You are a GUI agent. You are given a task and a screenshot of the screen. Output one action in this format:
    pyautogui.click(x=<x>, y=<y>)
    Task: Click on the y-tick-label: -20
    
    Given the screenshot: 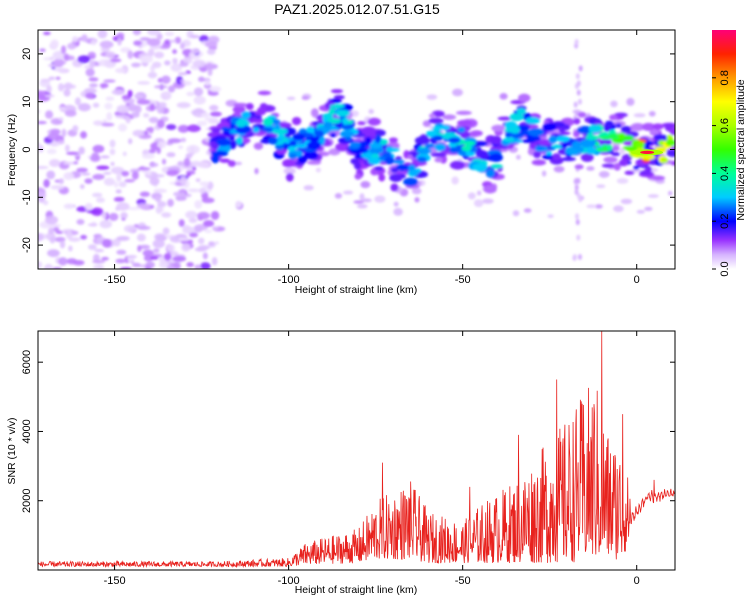 What is the action you would take?
    pyautogui.click(x=27, y=245)
    